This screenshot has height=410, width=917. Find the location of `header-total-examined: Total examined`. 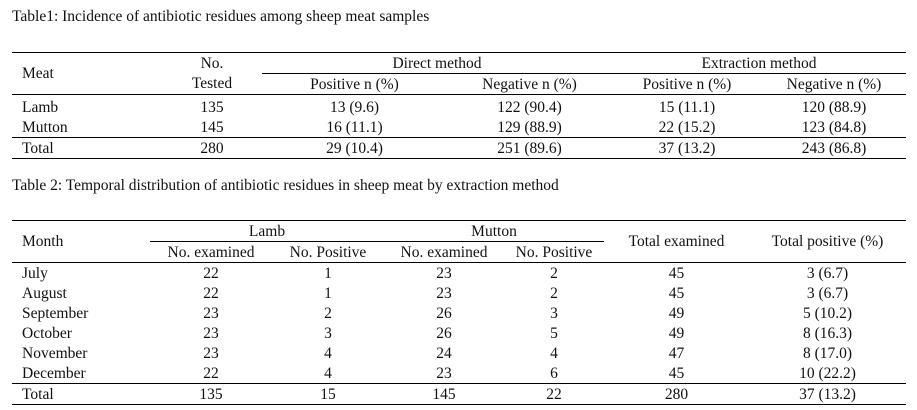

header-total-examined: Total examined is located at coordinates (676, 241).